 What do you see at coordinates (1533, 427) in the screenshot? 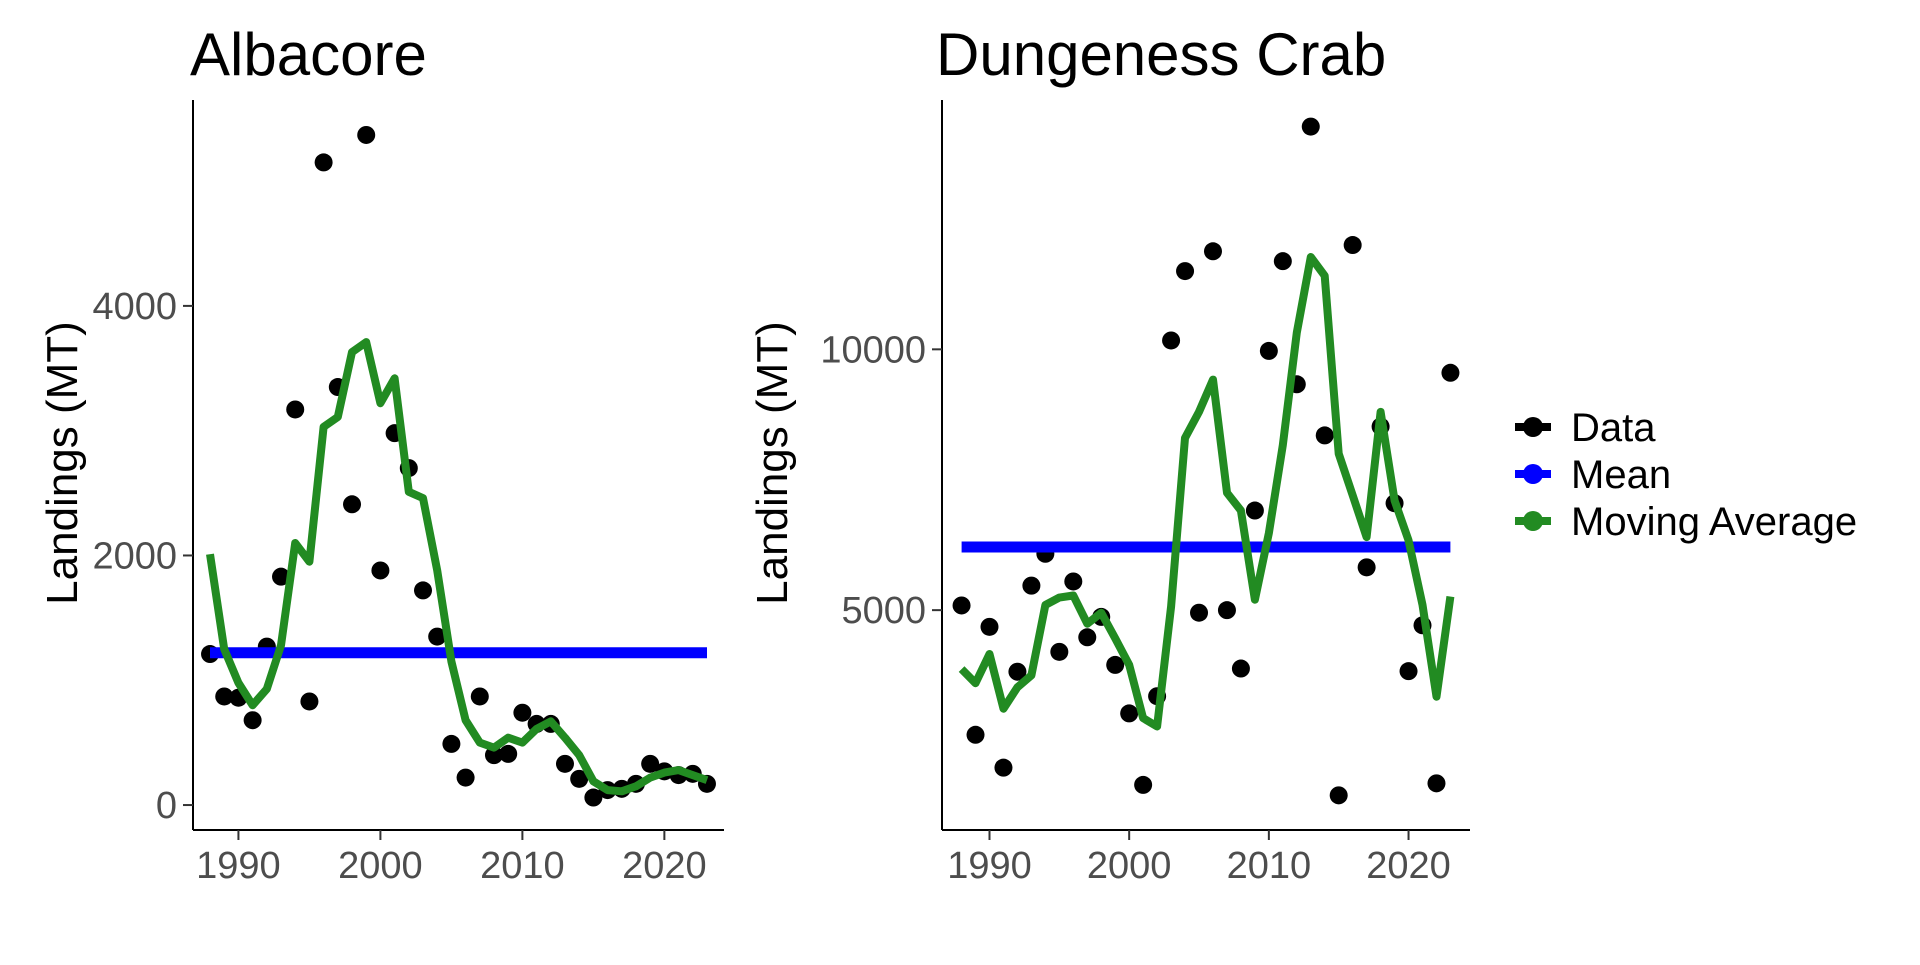
I see `legend-key-data-point` at bounding box center [1533, 427].